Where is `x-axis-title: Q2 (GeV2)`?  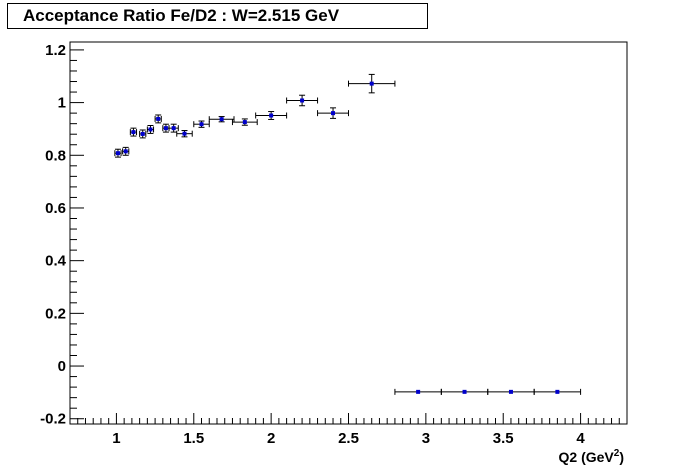
x-axis-title: Q2 (GeV2) is located at coordinates (591, 456).